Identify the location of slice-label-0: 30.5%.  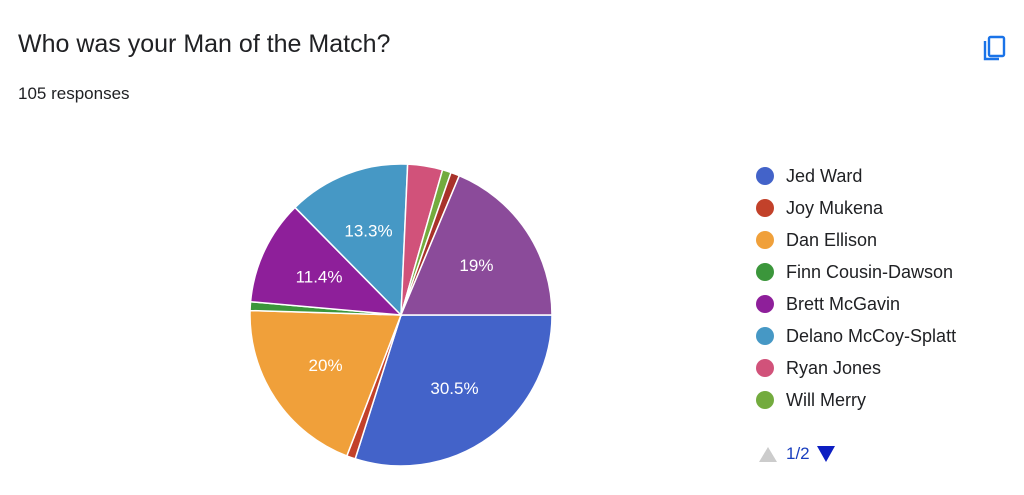
(454, 388).